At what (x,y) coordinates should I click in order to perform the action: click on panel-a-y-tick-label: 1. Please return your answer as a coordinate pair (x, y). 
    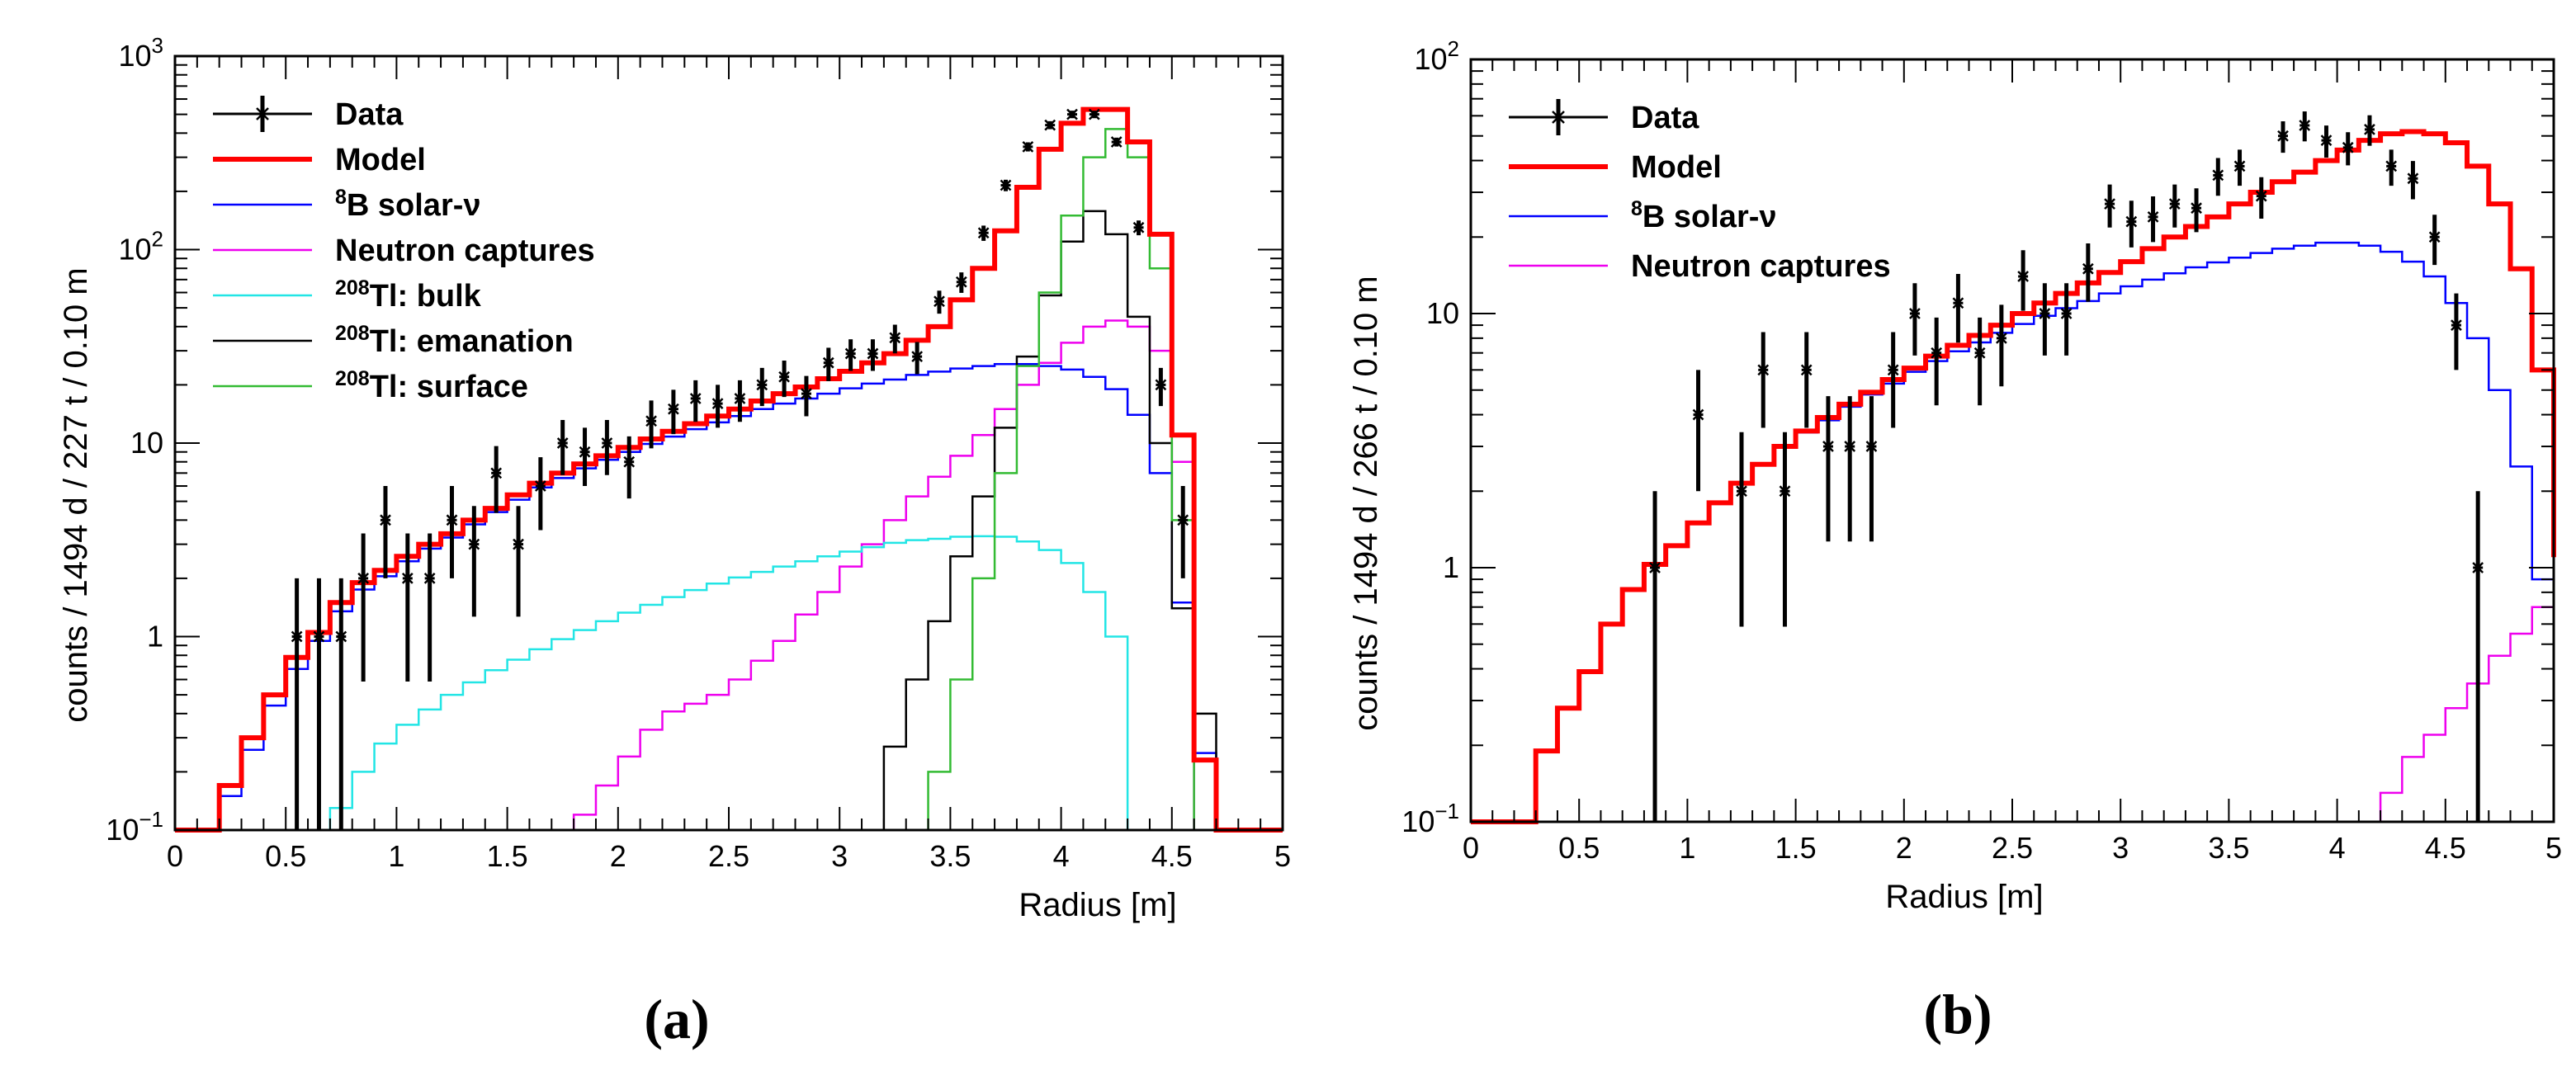
    Looking at the image, I should click on (155, 636).